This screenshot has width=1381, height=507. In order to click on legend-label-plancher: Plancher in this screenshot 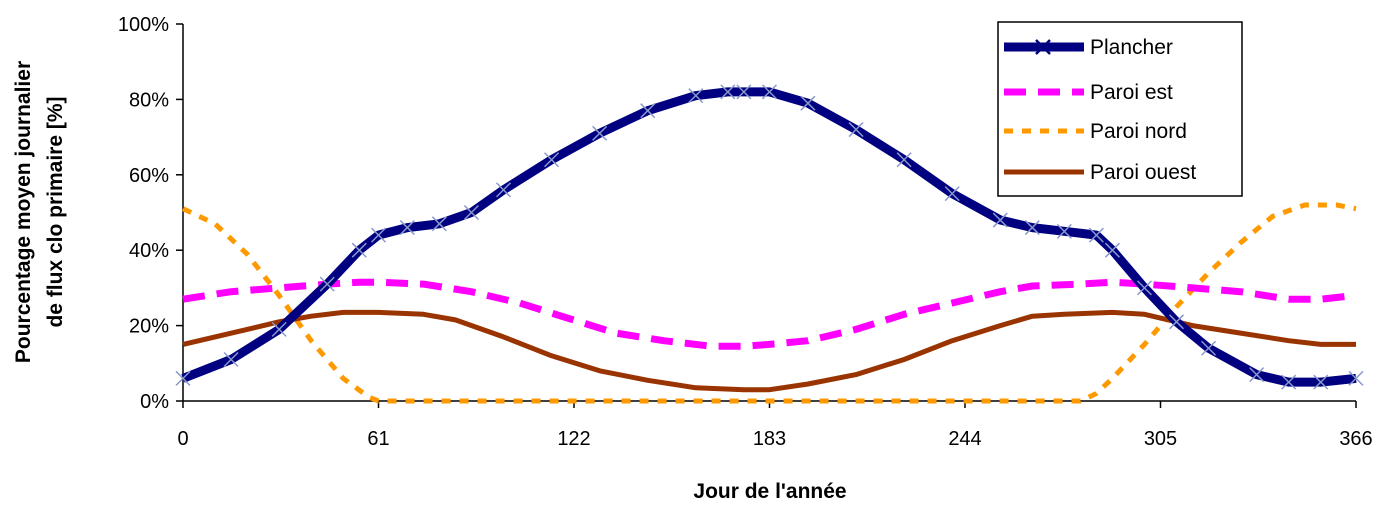, I will do `click(1131, 47)`.